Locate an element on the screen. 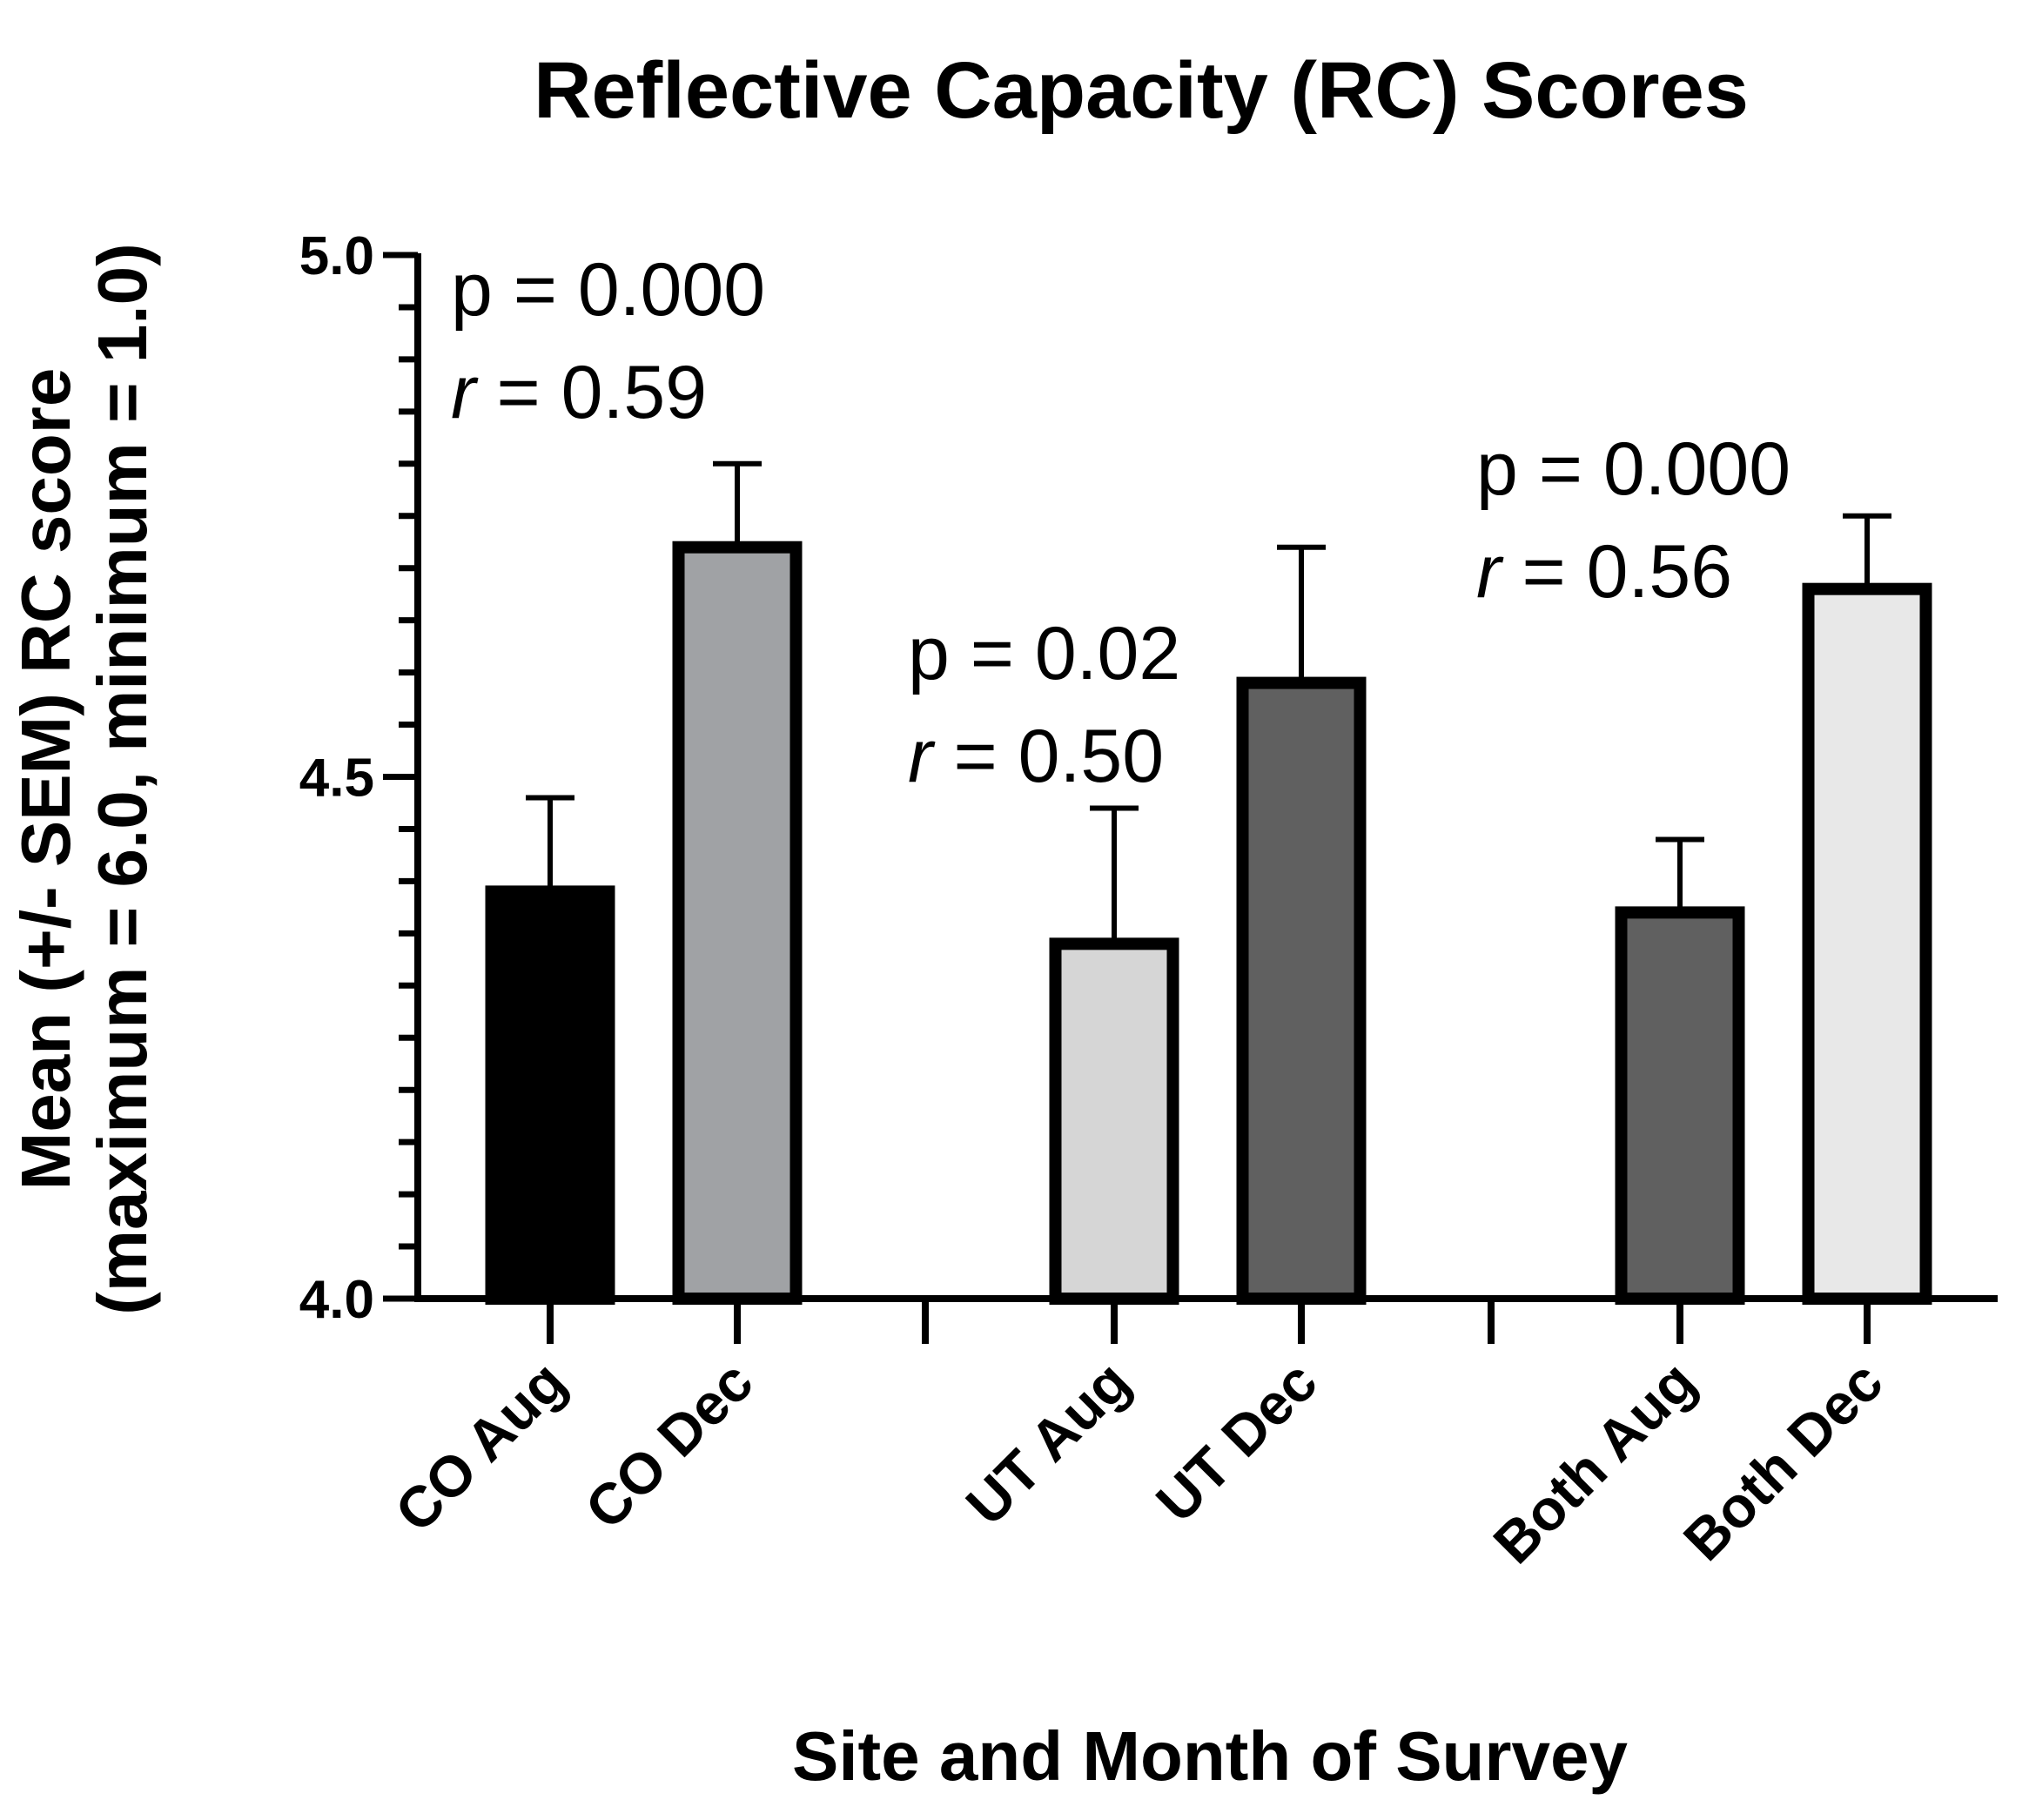  r-value: = 0.59 is located at coordinates (591, 392).